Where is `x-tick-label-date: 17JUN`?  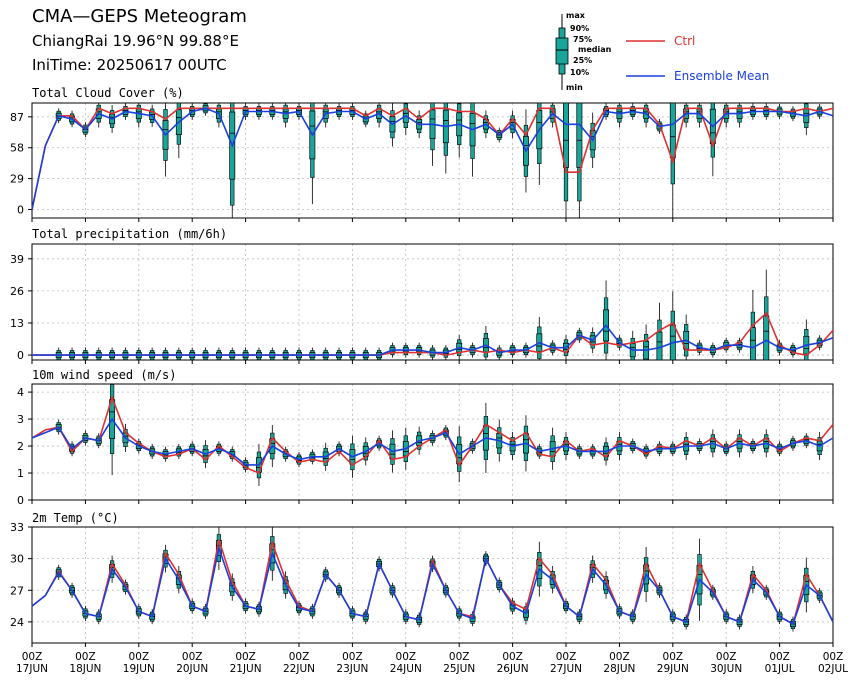
x-tick-label-date: 17JUN is located at coordinates (32, 669).